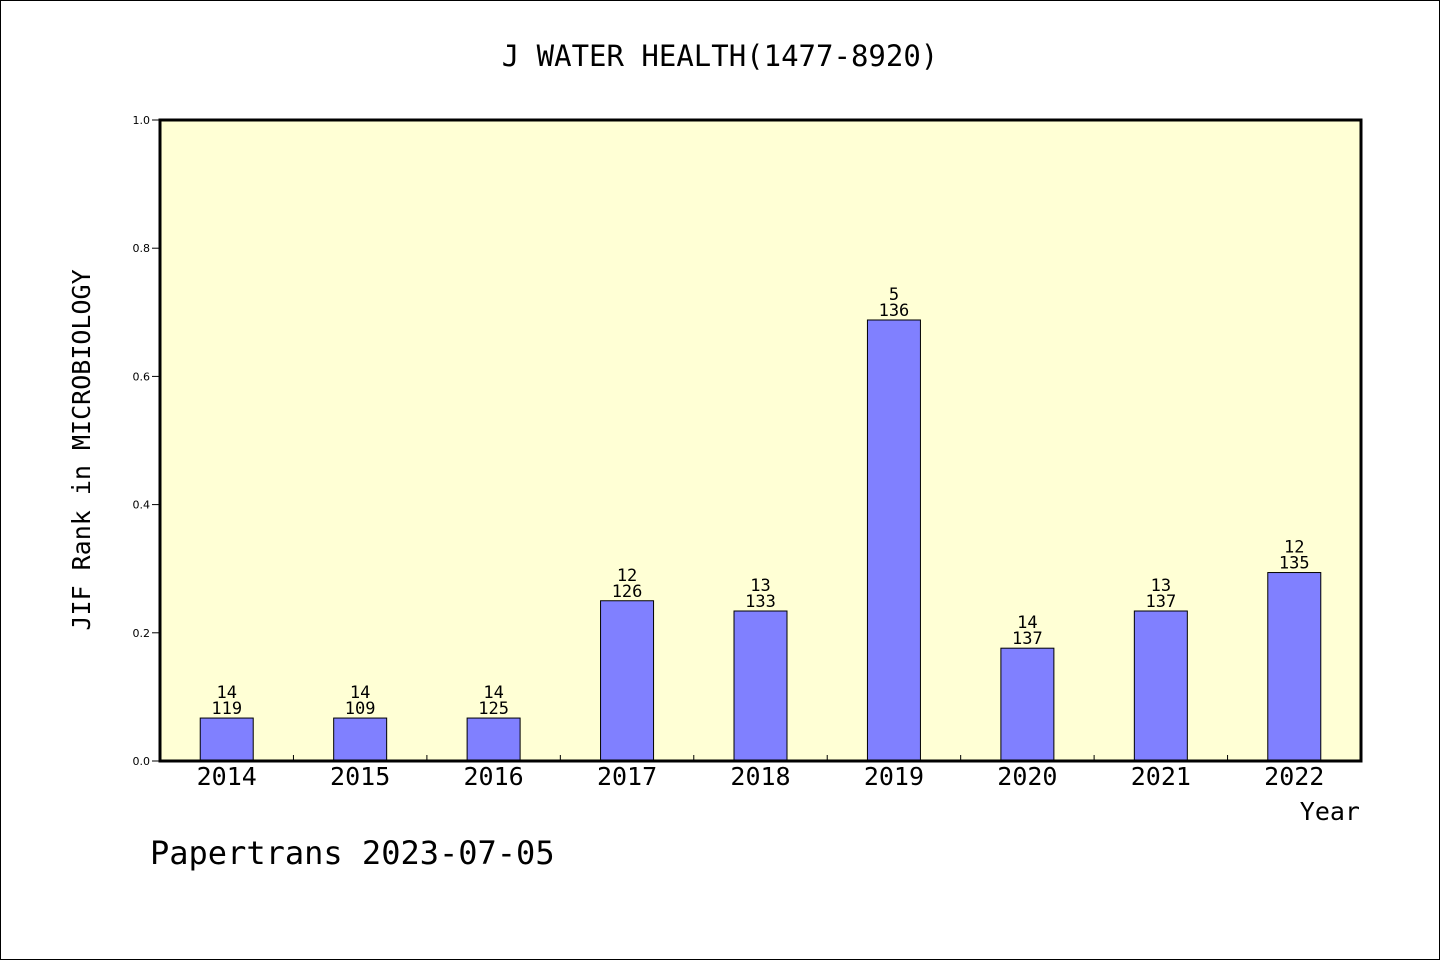  What do you see at coordinates (627, 681) in the screenshot?
I see `bar-2017` at bounding box center [627, 681].